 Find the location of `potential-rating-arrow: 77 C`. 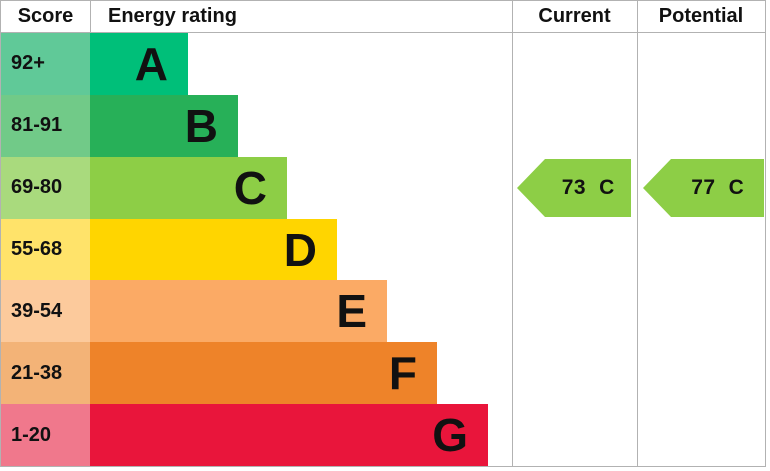

potential-rating-arrow: 77 C is located at coordinates (703, 188).